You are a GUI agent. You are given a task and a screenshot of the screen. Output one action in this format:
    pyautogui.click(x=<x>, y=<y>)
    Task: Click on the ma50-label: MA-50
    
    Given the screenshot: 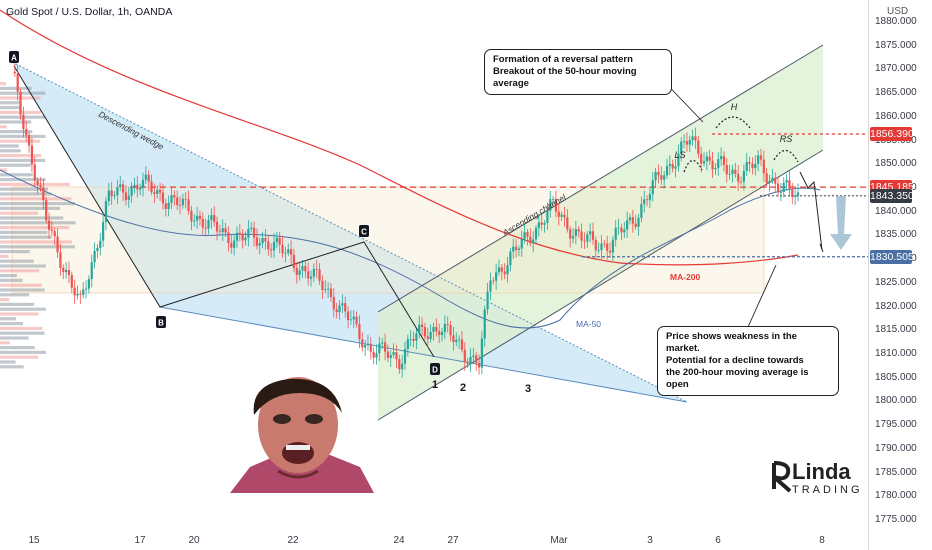 What is the action you would take?
    pyautogui.click(x=588, y=324)
    